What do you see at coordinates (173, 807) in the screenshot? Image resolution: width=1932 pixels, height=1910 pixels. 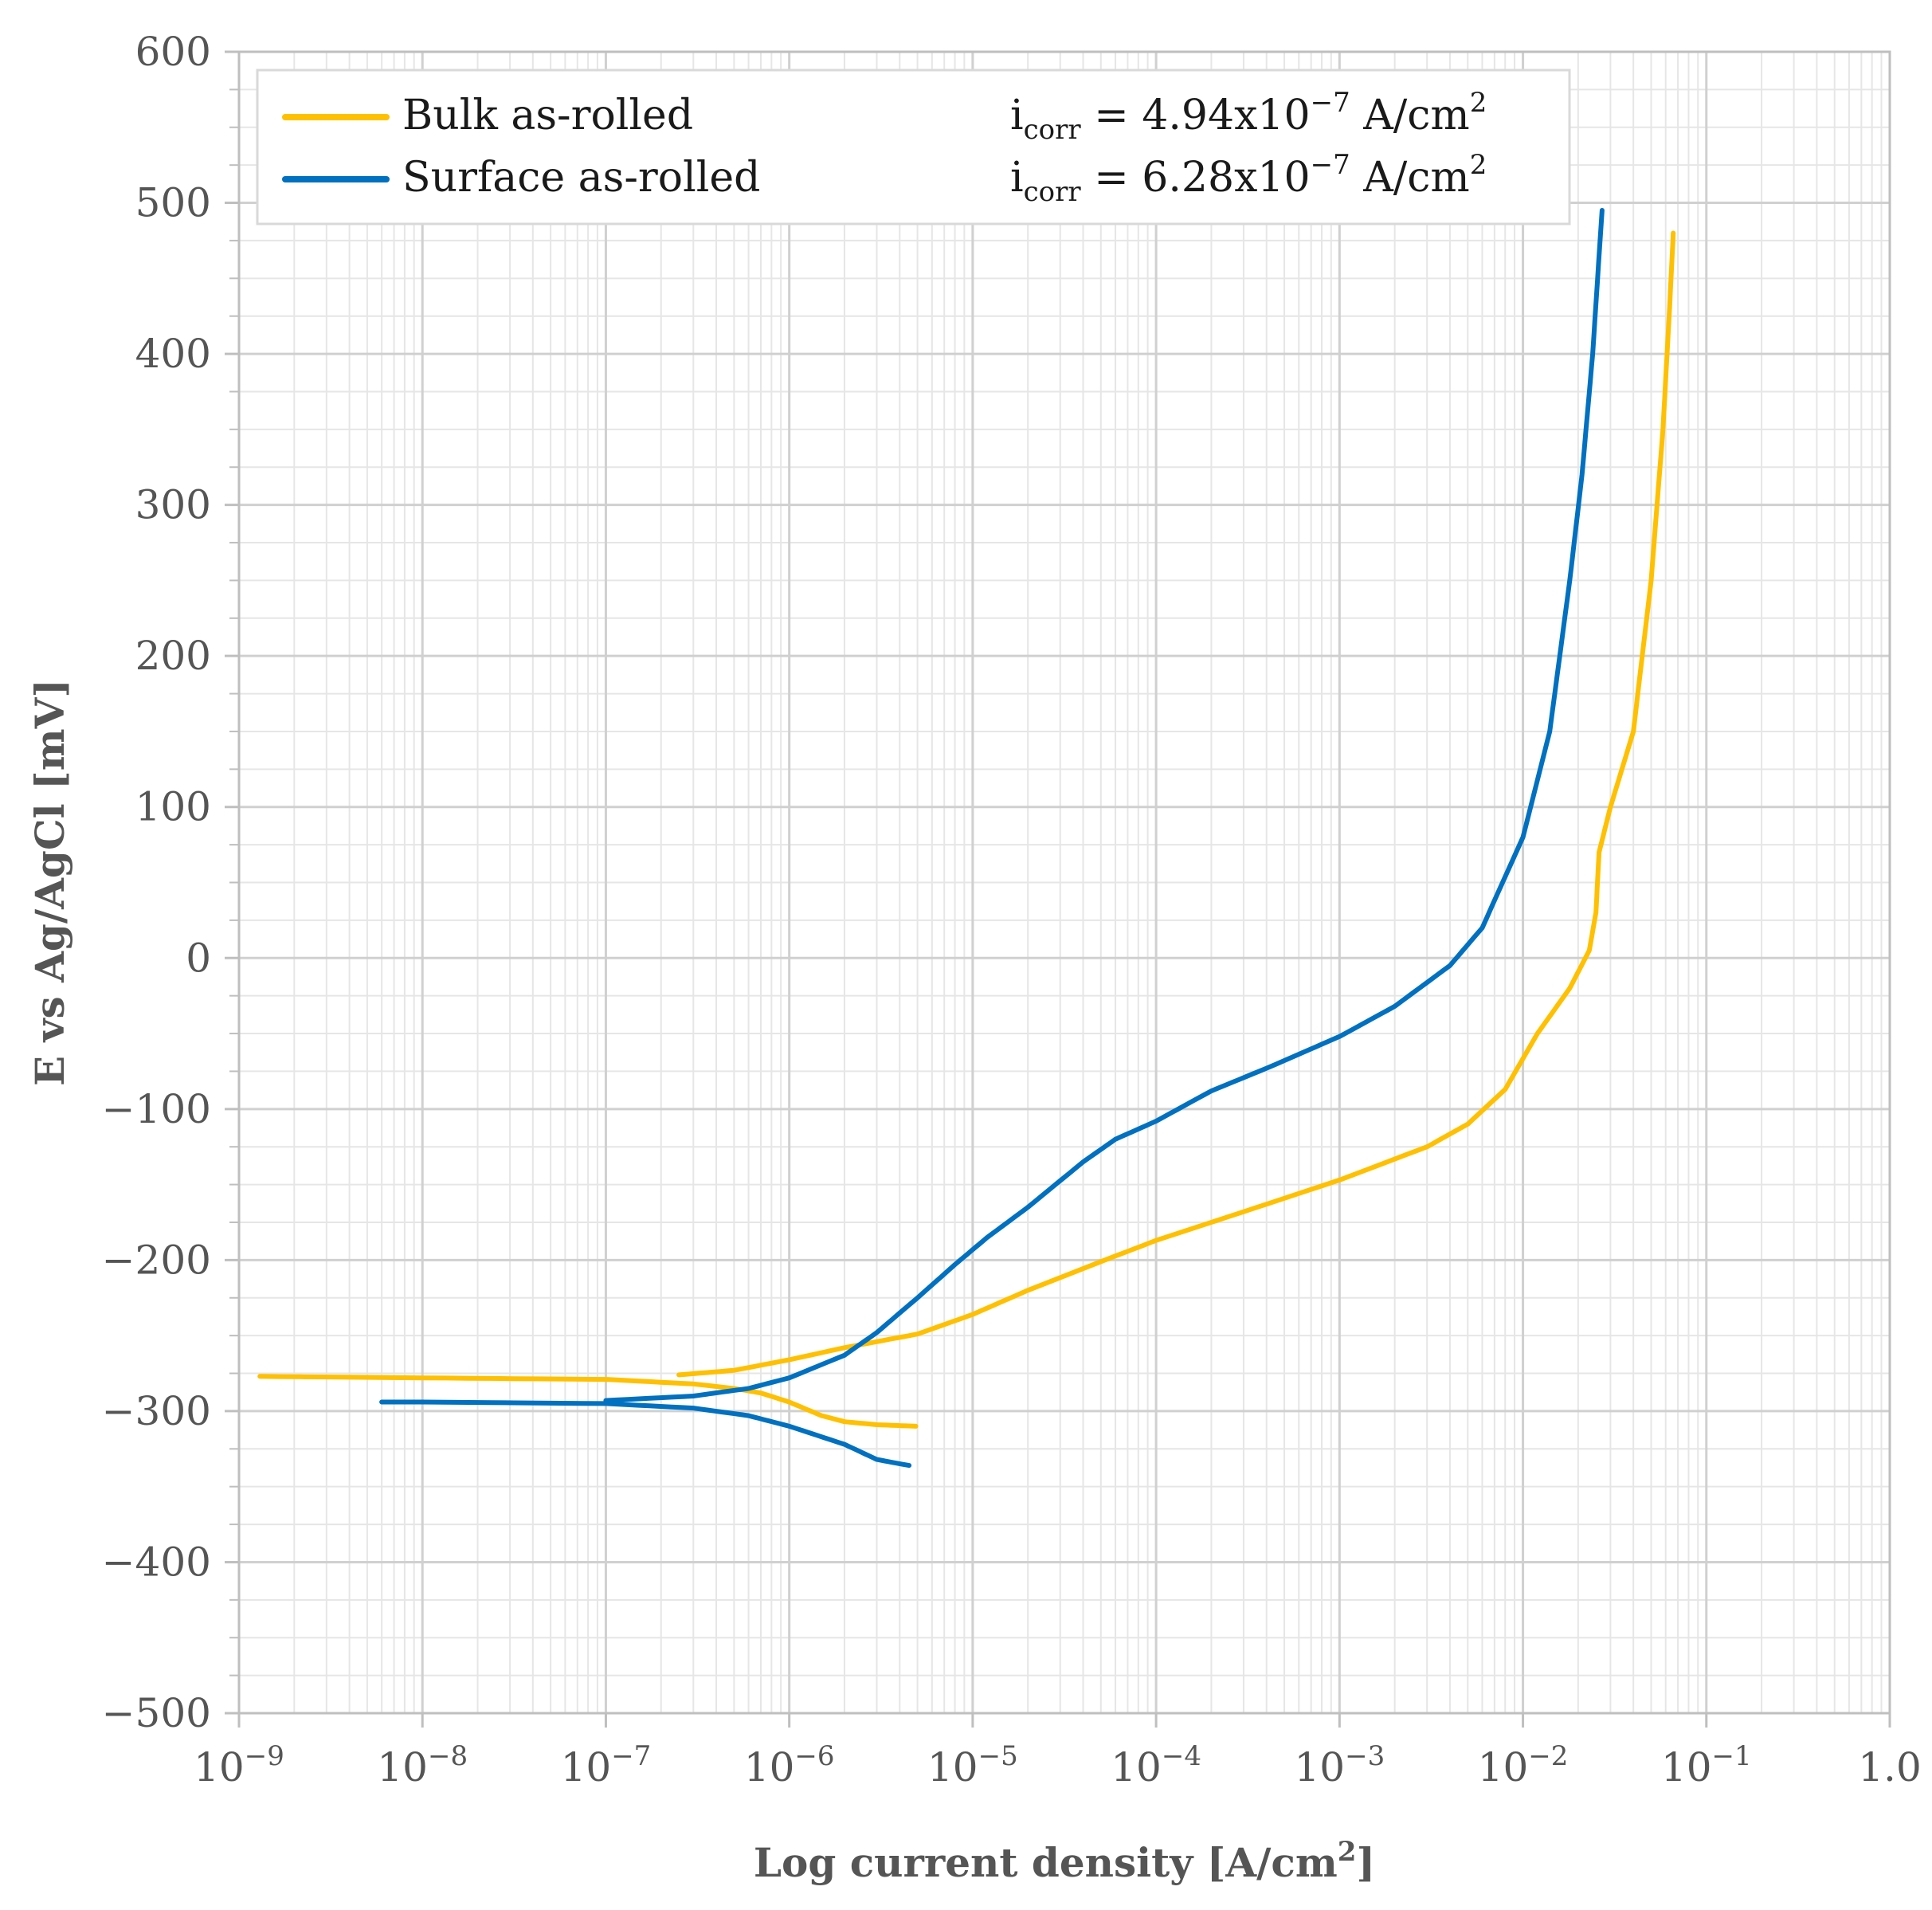 I see `y-tick-label: 100` at bounding box center [173, 807].